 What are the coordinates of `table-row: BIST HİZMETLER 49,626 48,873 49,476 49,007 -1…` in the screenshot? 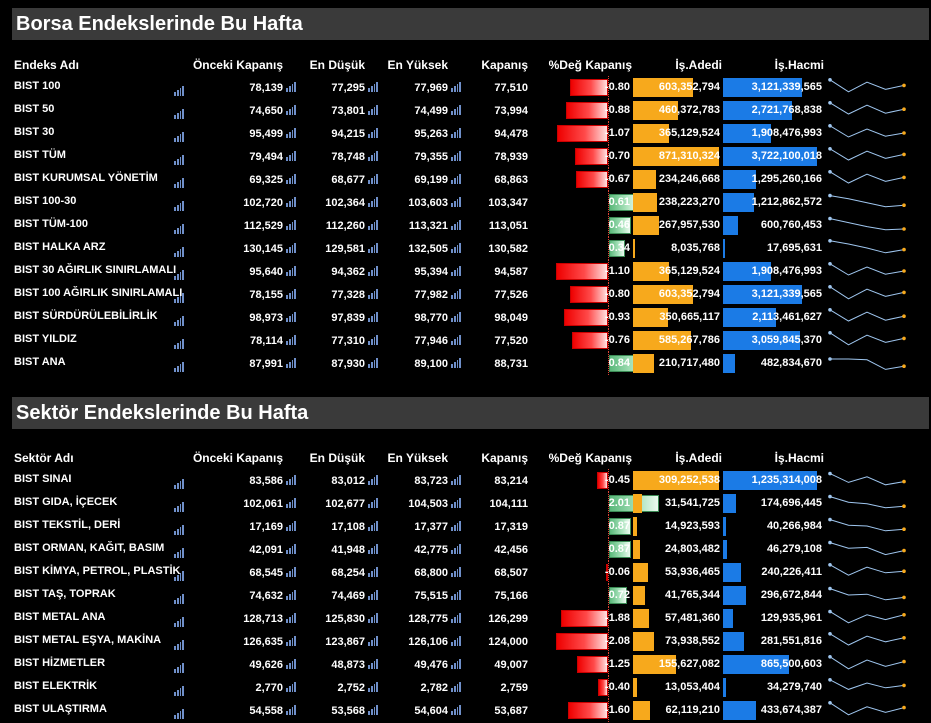 It's located at (461, 664).